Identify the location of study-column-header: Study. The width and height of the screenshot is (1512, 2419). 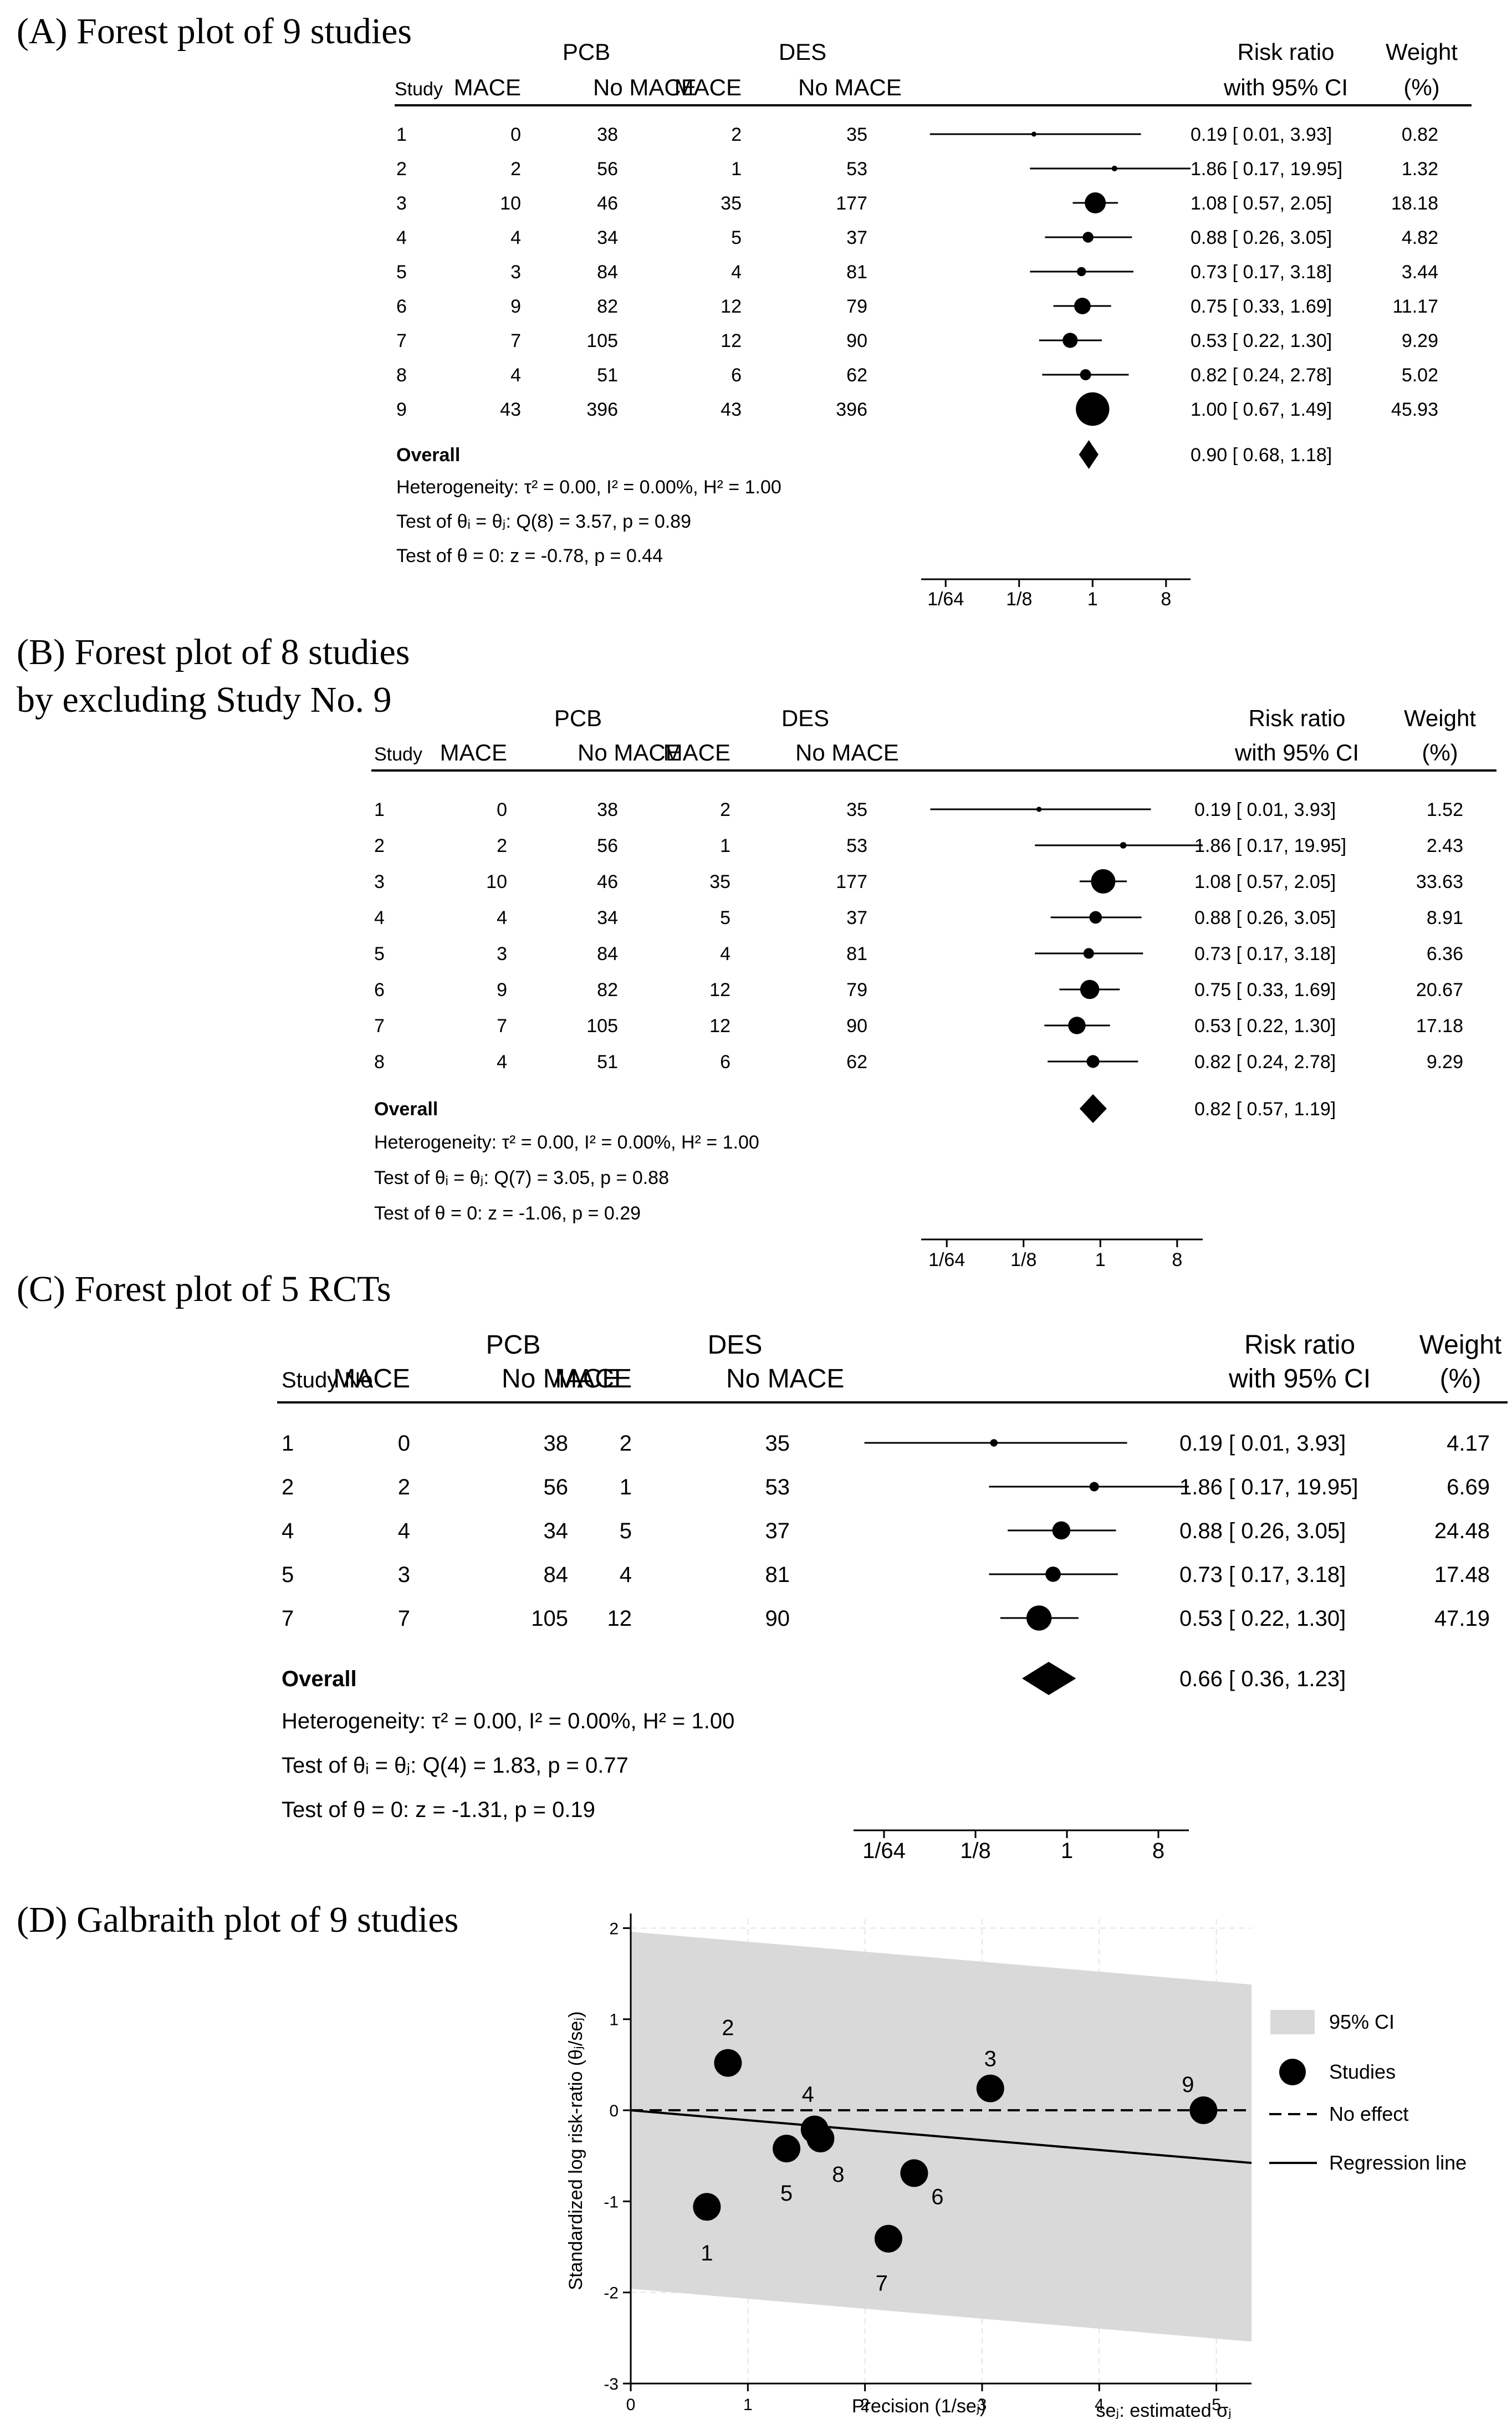
(398, 754).